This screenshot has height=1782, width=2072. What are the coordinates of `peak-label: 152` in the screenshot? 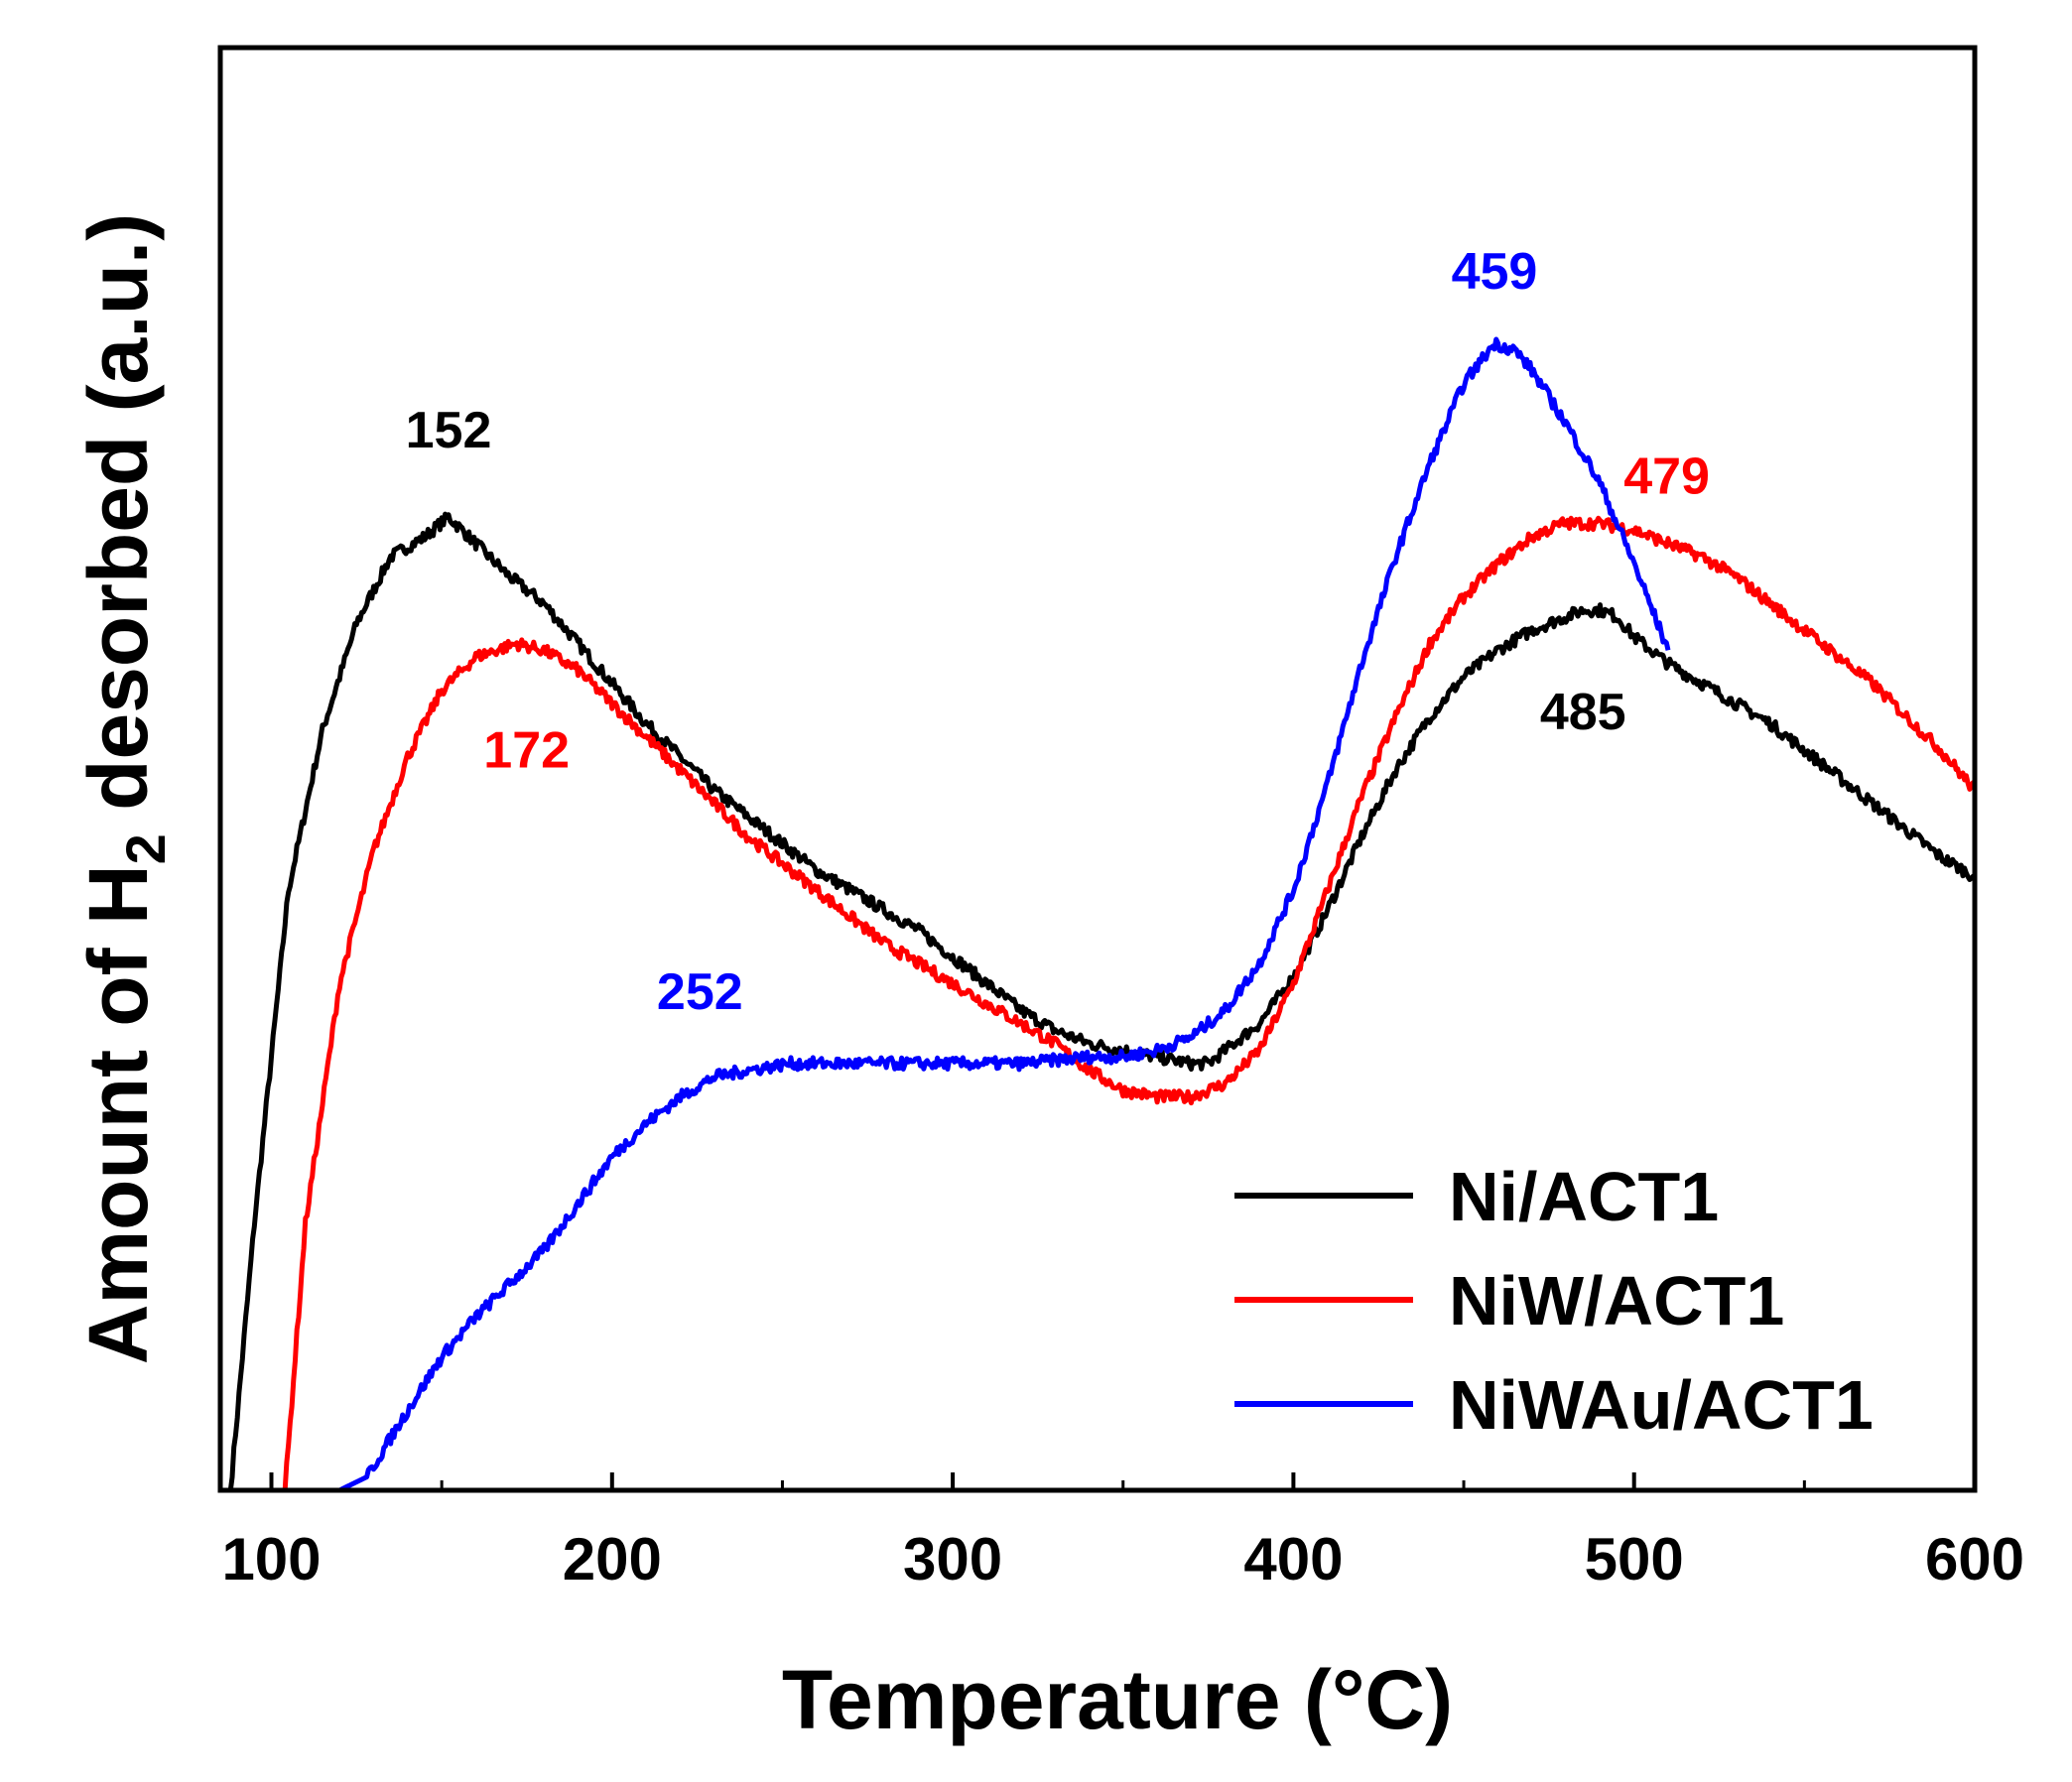 It's located at (449, 431).